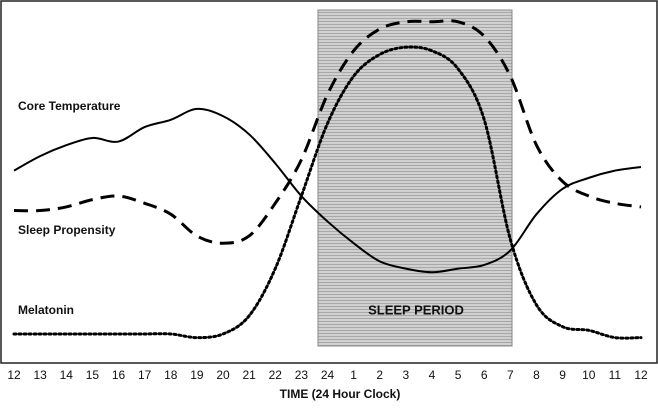 The height and width of the screenshot is (409, 658). I want to click on x-tick-label: 24, so click(328, 375).